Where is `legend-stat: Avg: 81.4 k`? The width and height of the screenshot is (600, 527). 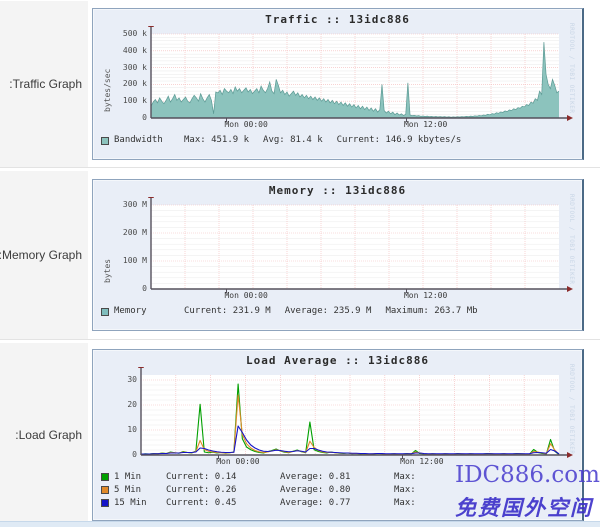 legend-stat: Avg: 81.4 k is located at coordinates (293, 140).